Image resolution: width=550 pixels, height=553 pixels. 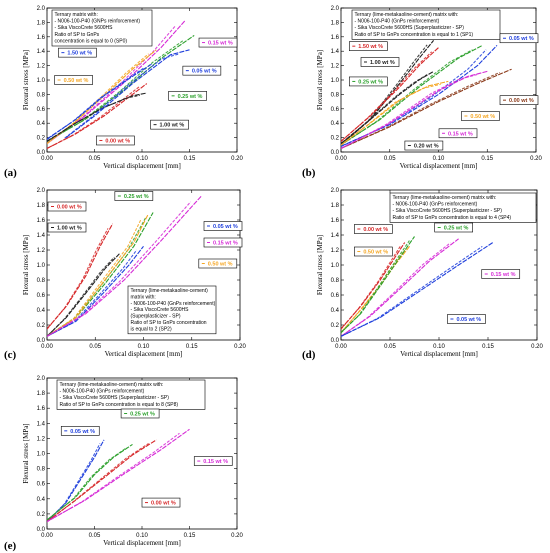 I want to click on series-line-1-00-wt--specimen-1, so click(x=83, y=295).